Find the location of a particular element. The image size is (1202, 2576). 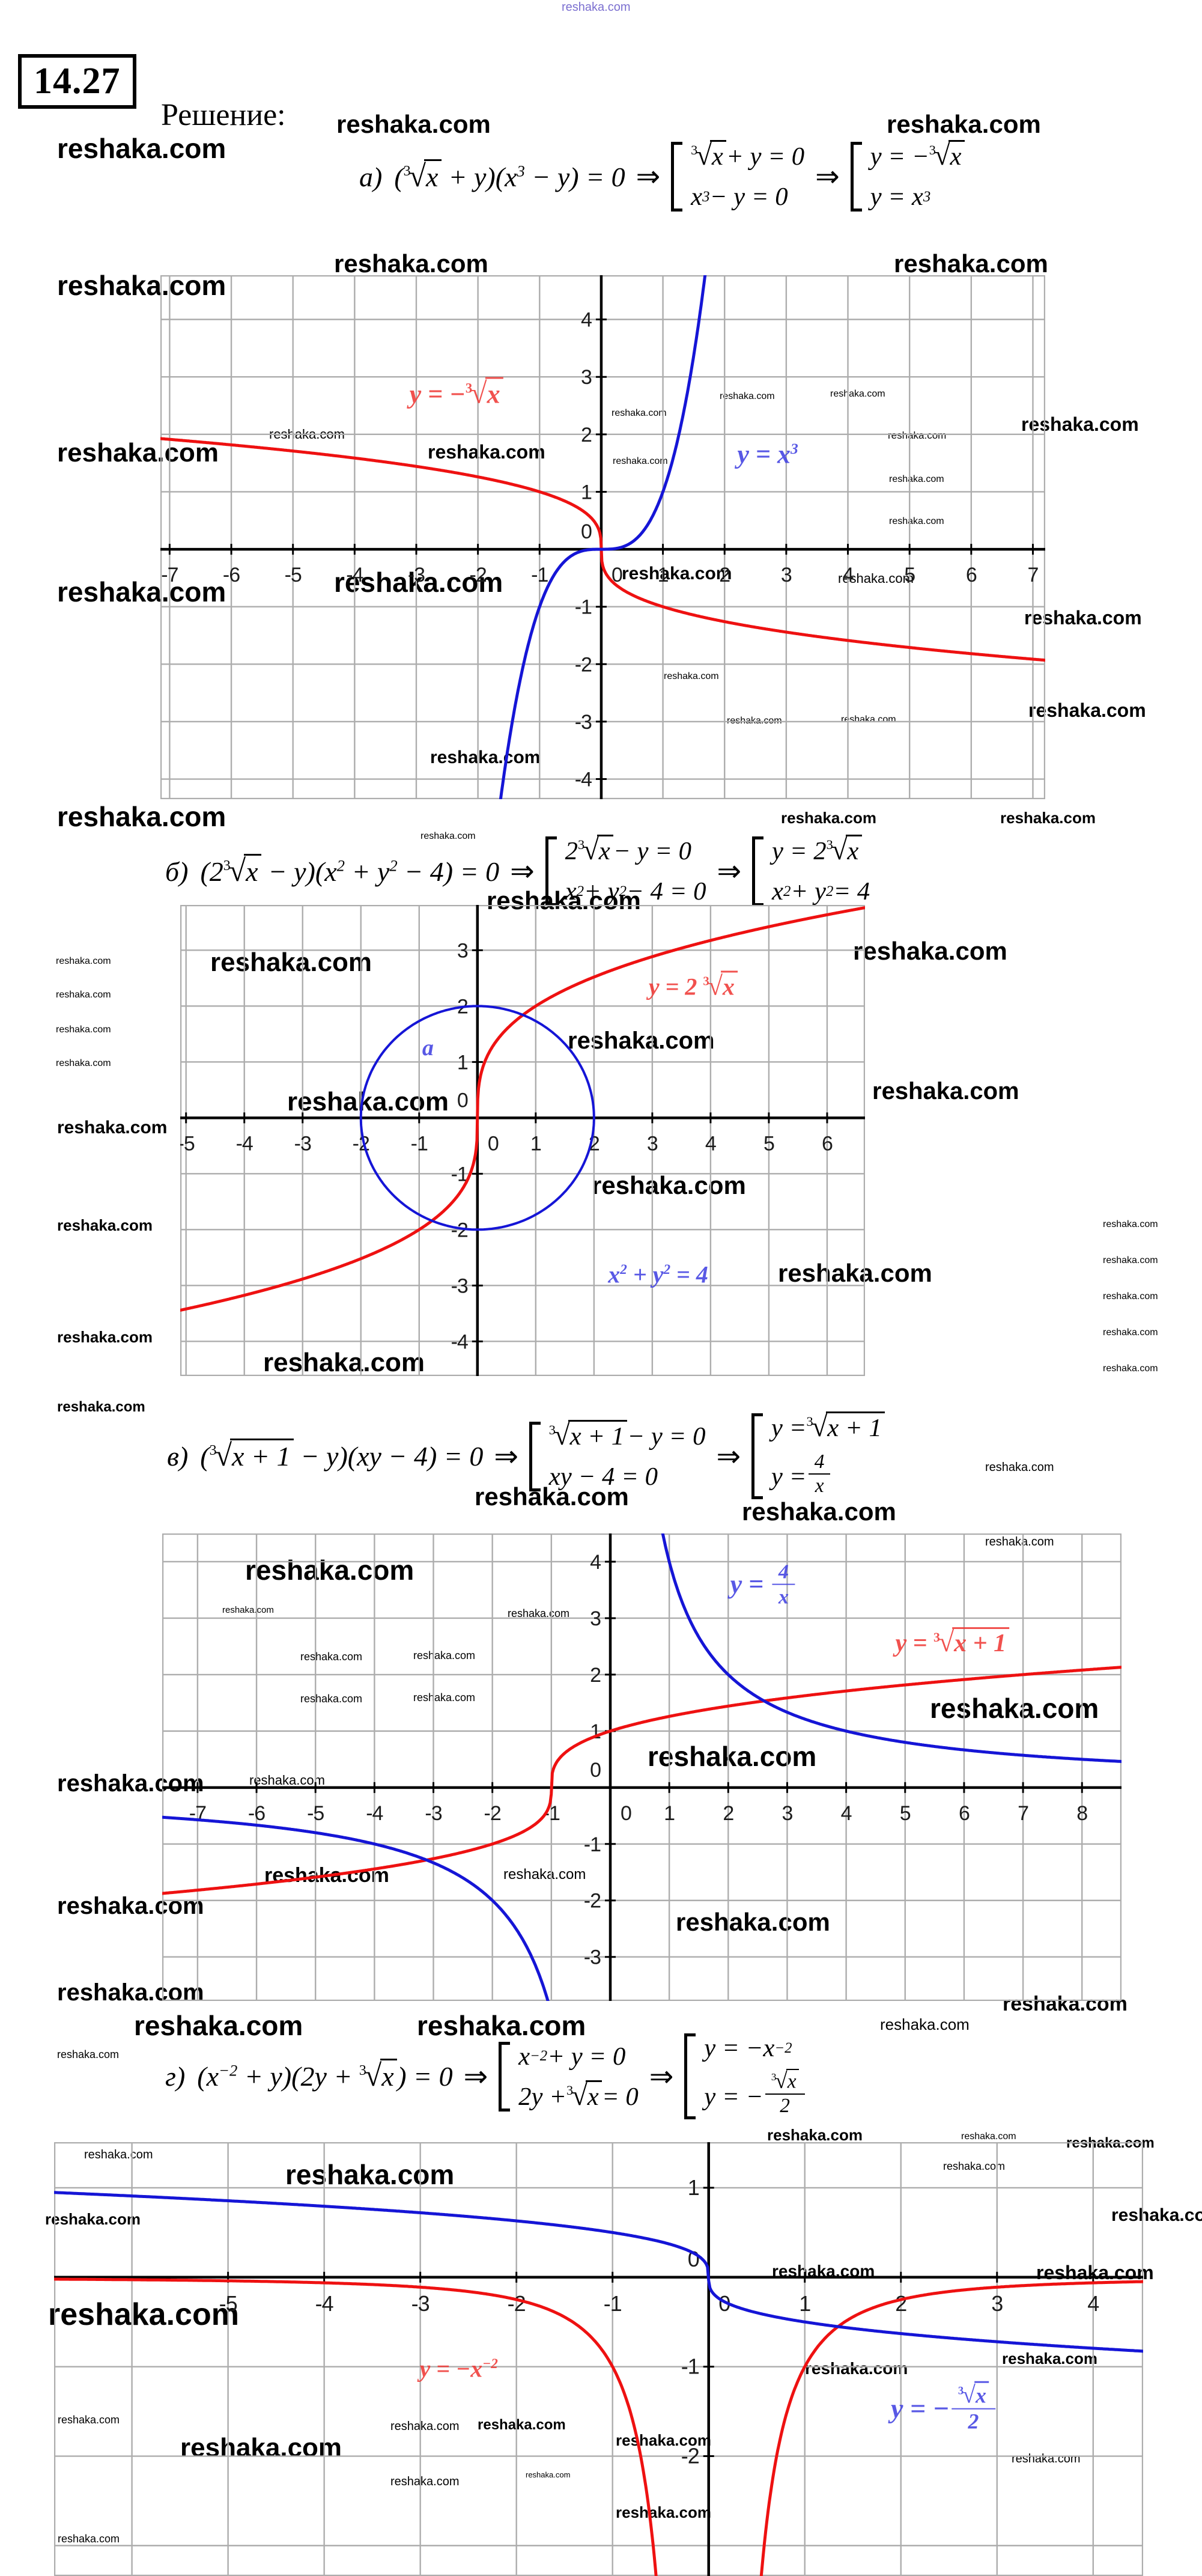

problem-number-box: 14.27 is located at coordinates (77, 81).